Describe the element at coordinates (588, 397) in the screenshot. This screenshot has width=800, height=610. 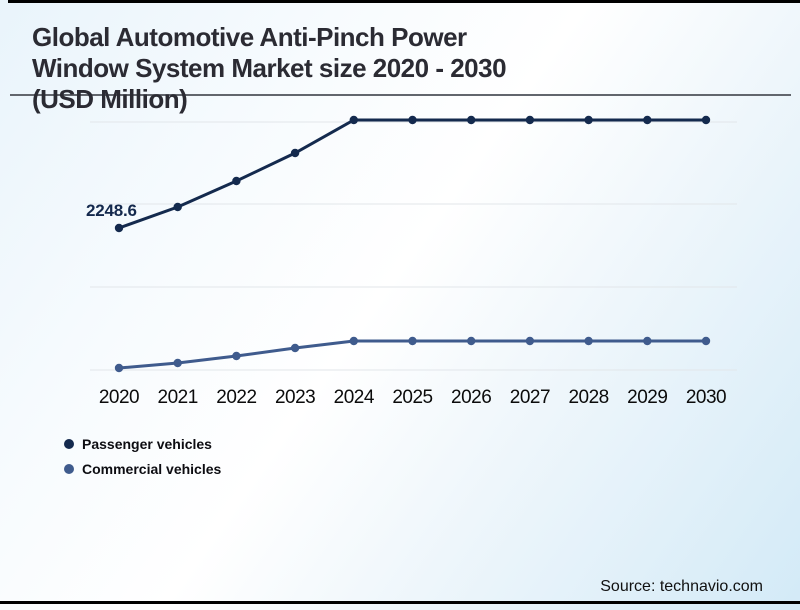
I see `x-axis-label-2028: 2028` at that location.